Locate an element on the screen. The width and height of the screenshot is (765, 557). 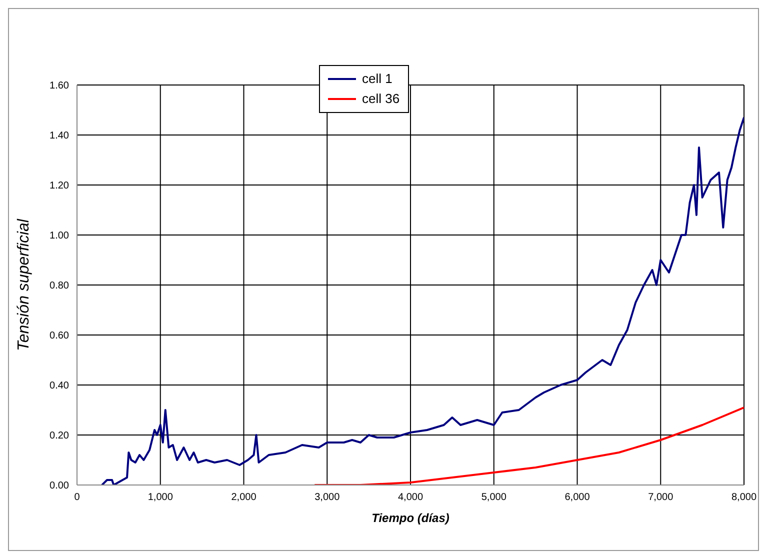
x-tick-label: 4,000 is located at coordinates (411, 498).